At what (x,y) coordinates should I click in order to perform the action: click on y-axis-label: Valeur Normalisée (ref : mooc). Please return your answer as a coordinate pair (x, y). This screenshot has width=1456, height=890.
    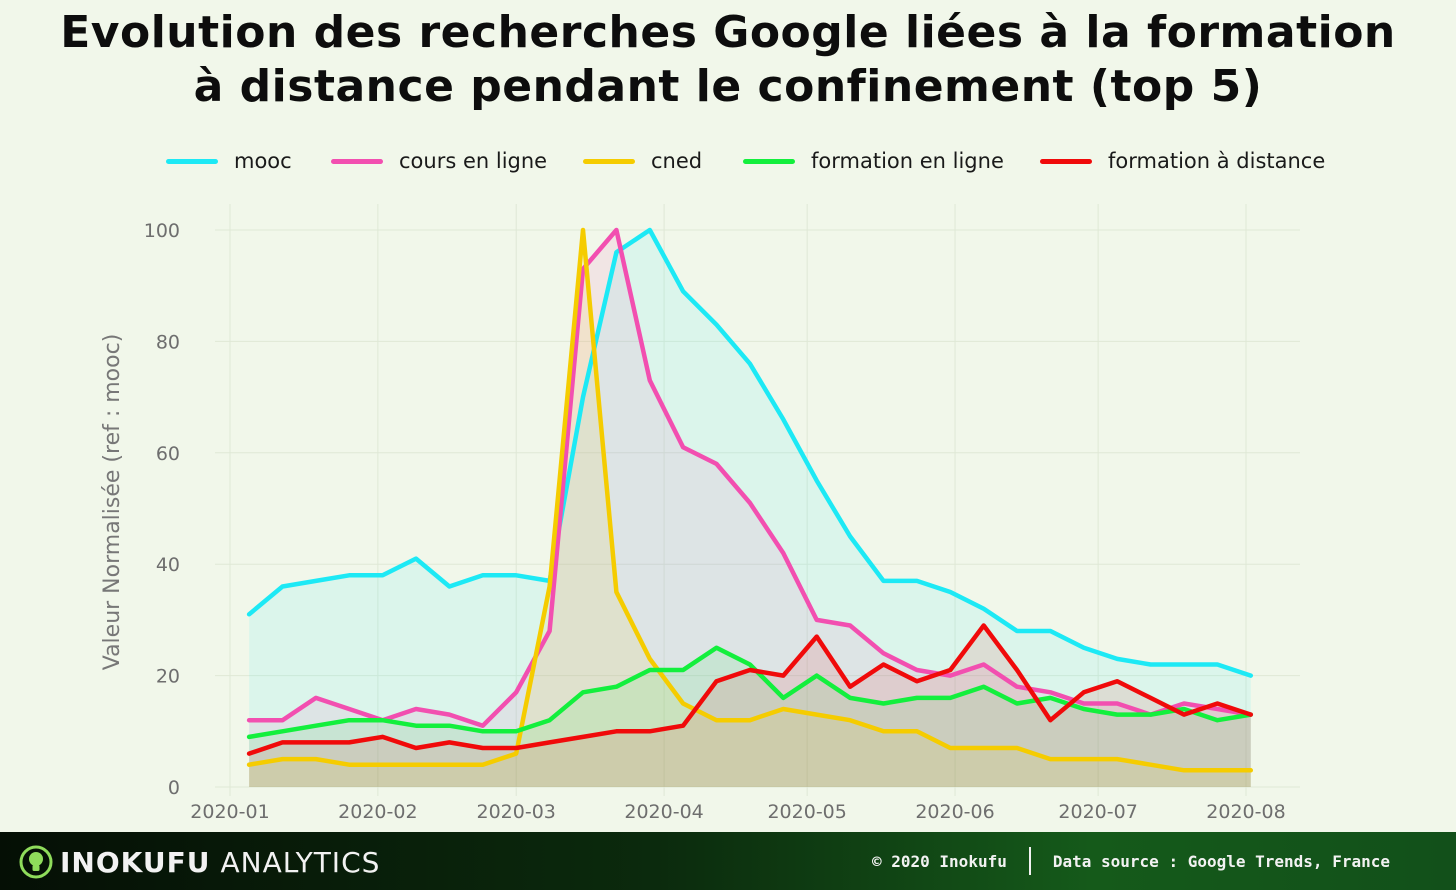
    Looking at the image, I should click on (112, 502).